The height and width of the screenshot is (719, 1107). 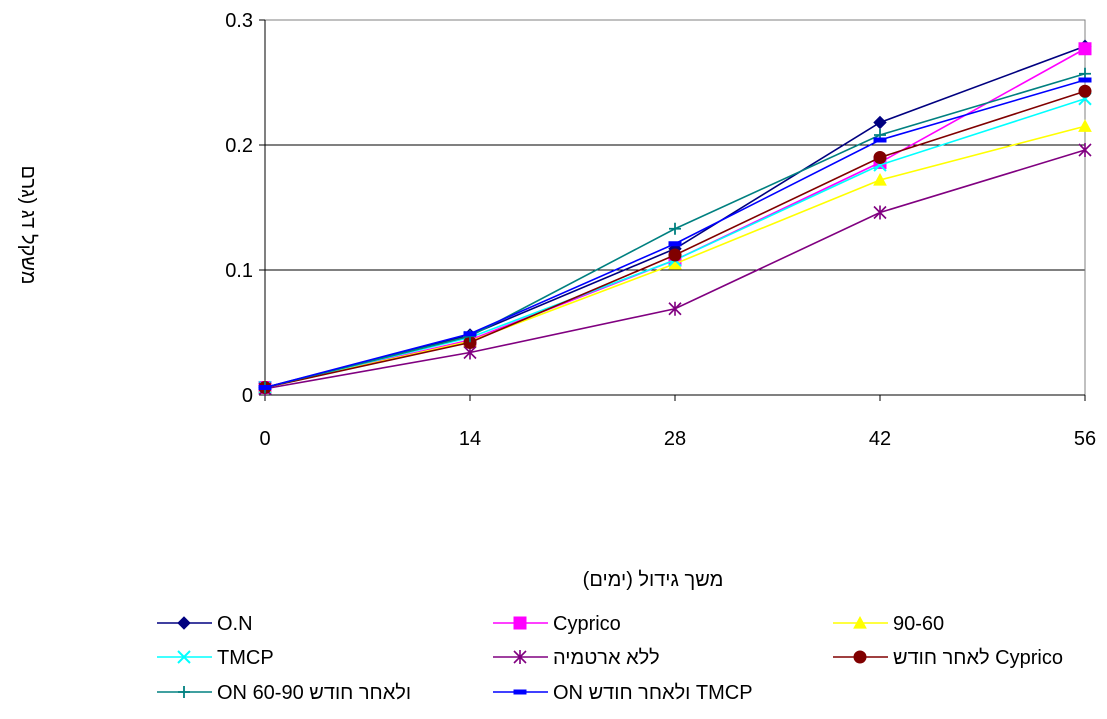 I want to click on legend-item: ON ולאחר חודש 60-90, so click(x=284, y=693).